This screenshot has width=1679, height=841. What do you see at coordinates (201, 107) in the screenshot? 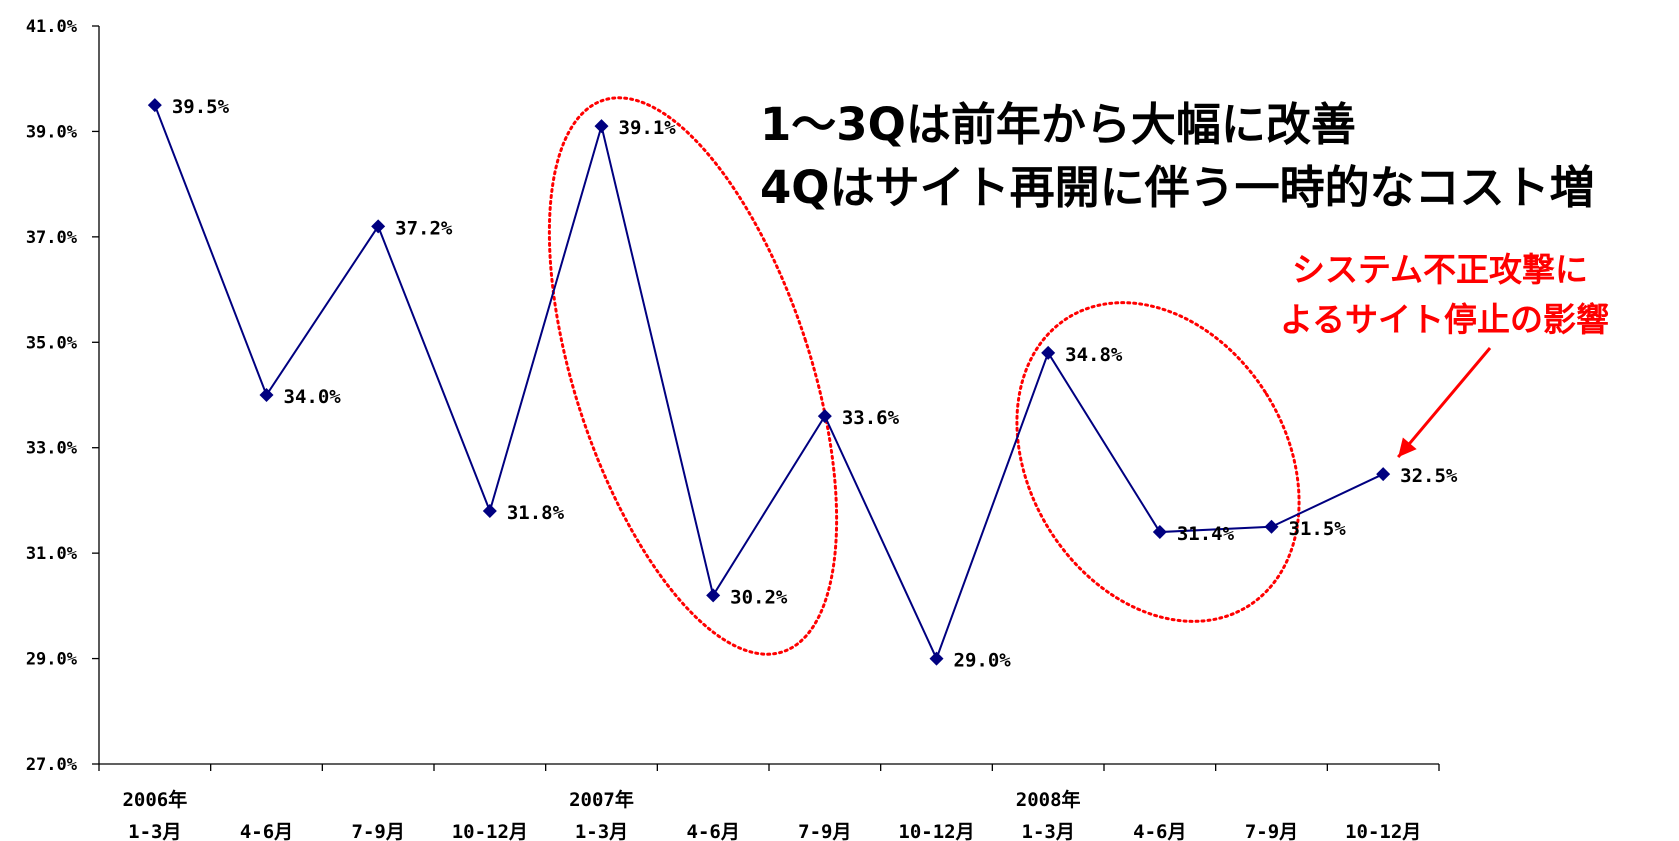
I see `data-label: 39.5%` at bounding box center [201, 107].